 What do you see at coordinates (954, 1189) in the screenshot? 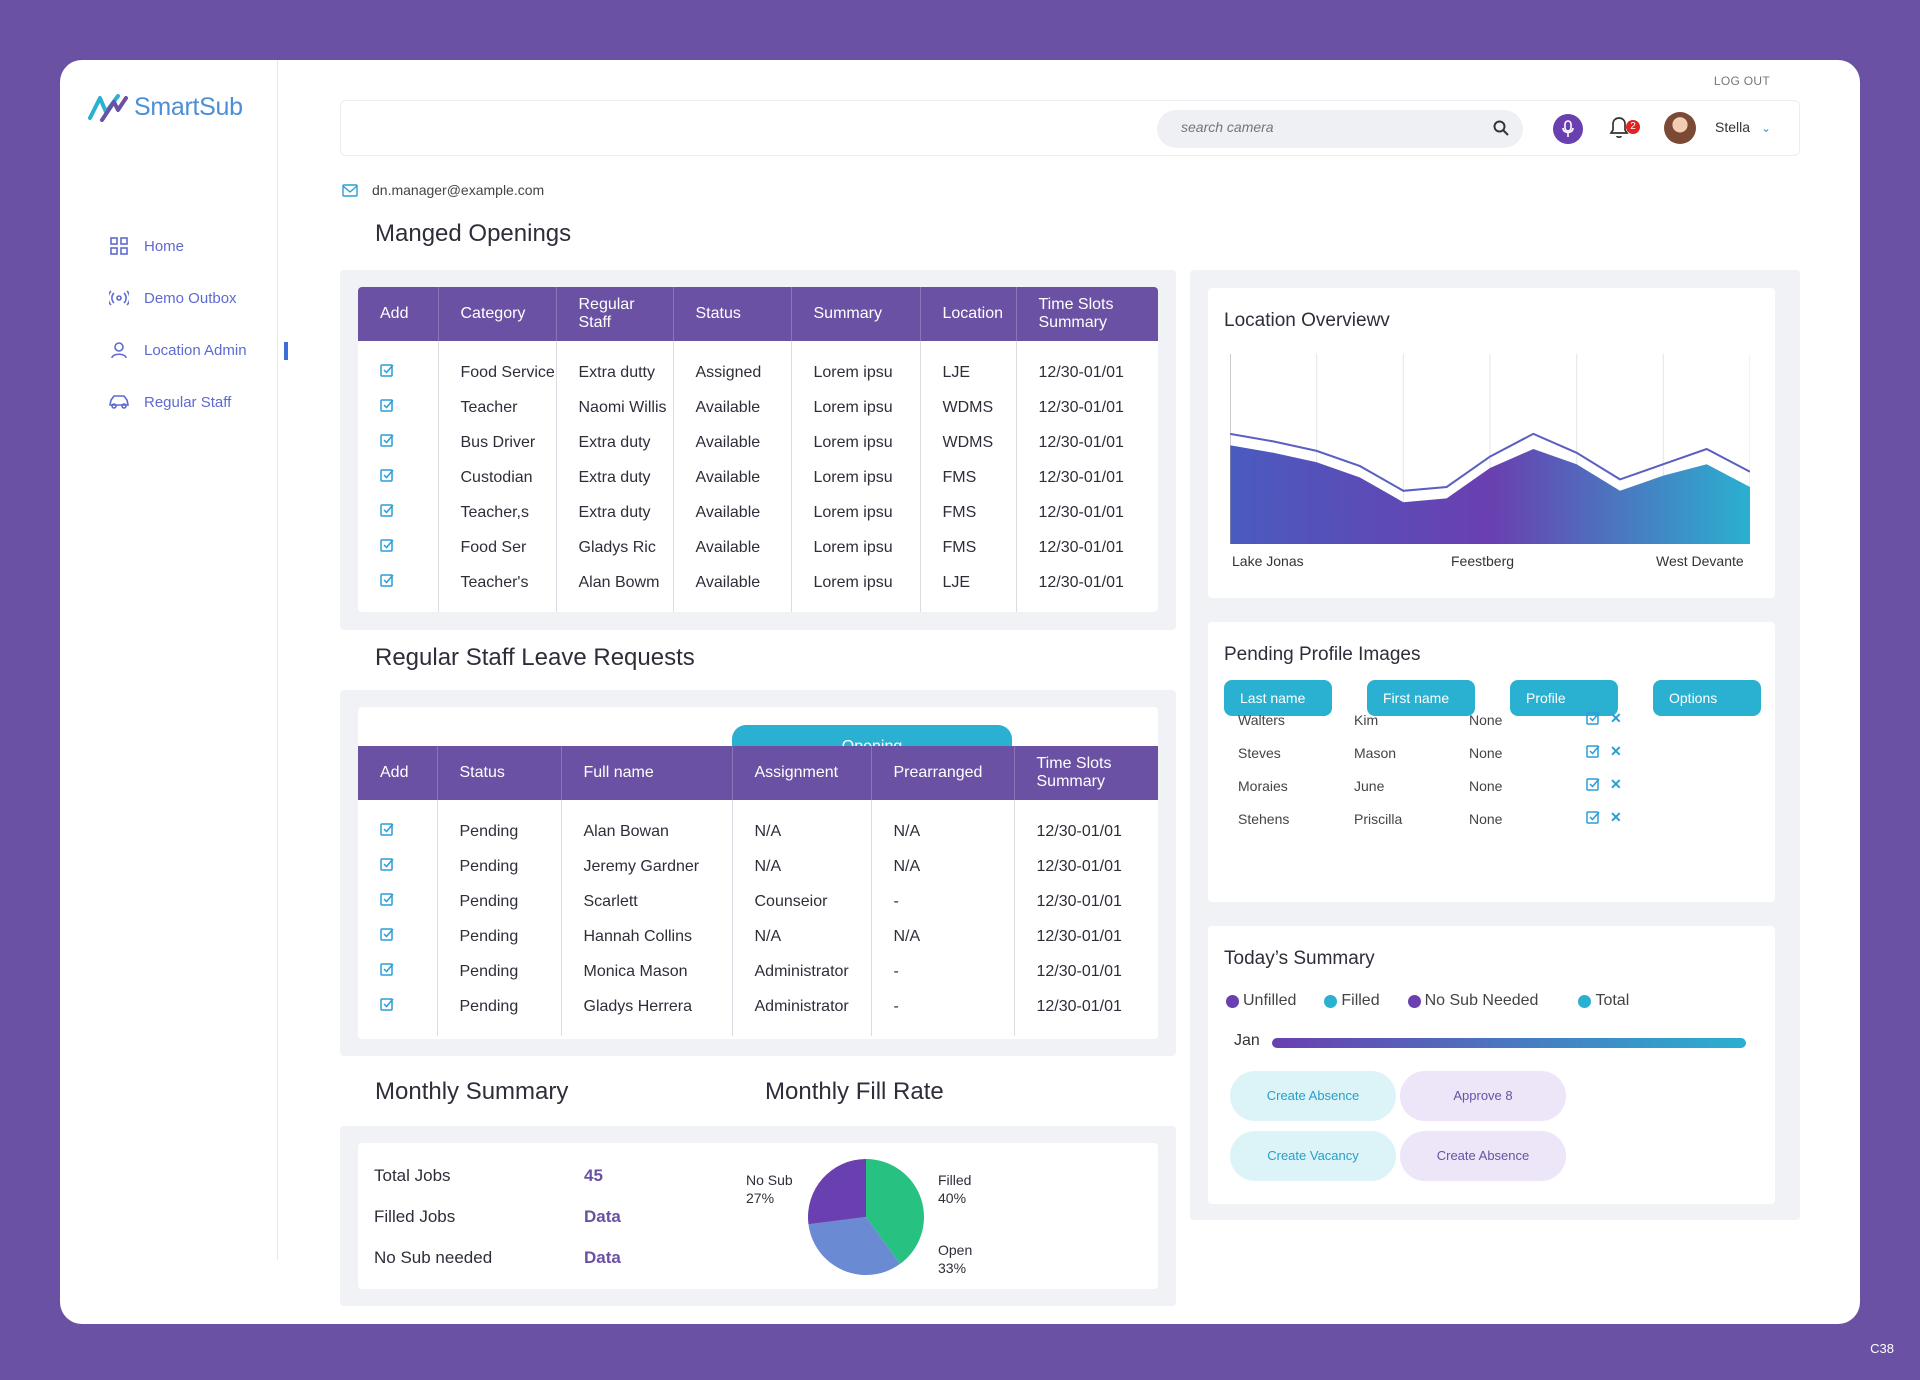
I see `pie-label-filled: Filled 40%` at bounding box center [954, 1189].